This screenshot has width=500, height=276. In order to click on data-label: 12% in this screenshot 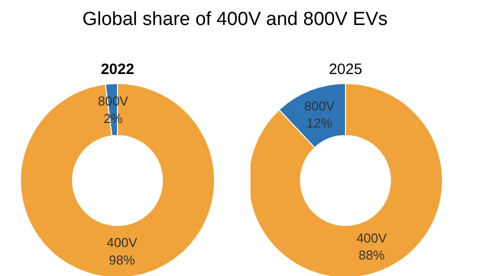, I will do `click(319, 123)`.